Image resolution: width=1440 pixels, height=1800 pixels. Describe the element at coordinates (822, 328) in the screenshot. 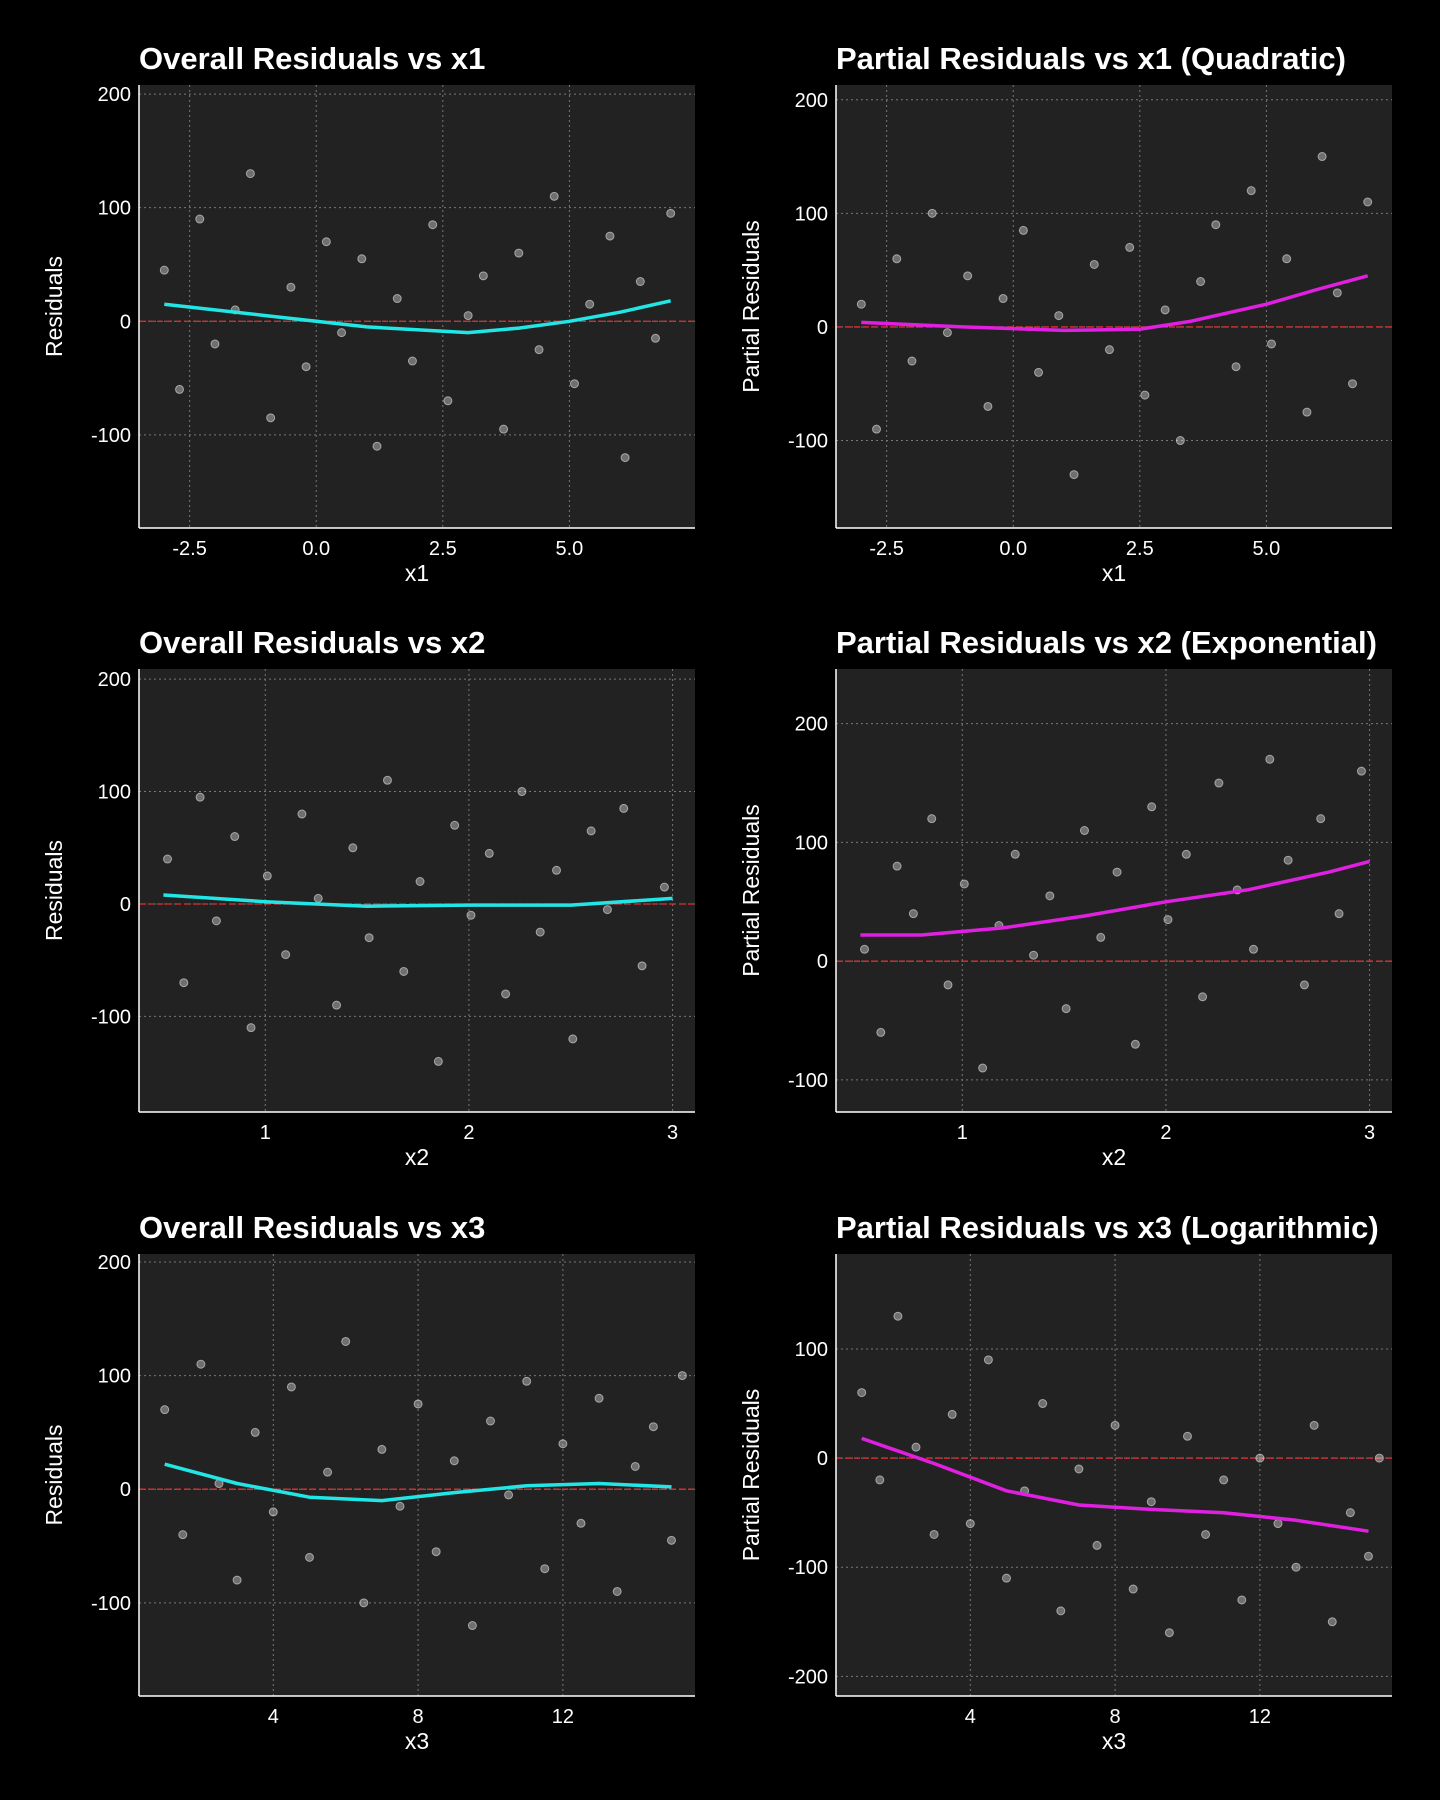

I see `y-tick-label: 0` at that location.